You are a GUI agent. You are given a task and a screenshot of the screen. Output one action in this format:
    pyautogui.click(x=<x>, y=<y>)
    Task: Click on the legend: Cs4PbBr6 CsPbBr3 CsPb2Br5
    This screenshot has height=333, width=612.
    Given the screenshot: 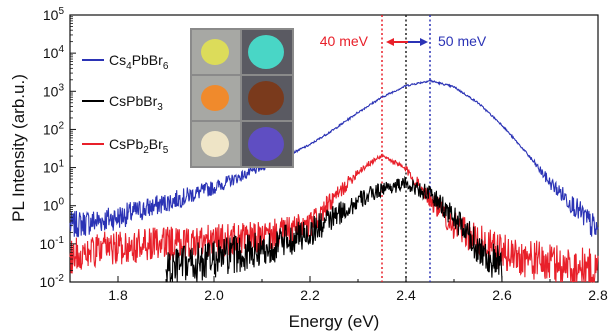 What is the action you would take?
    pyautogui.click(x=125, y=104)
    